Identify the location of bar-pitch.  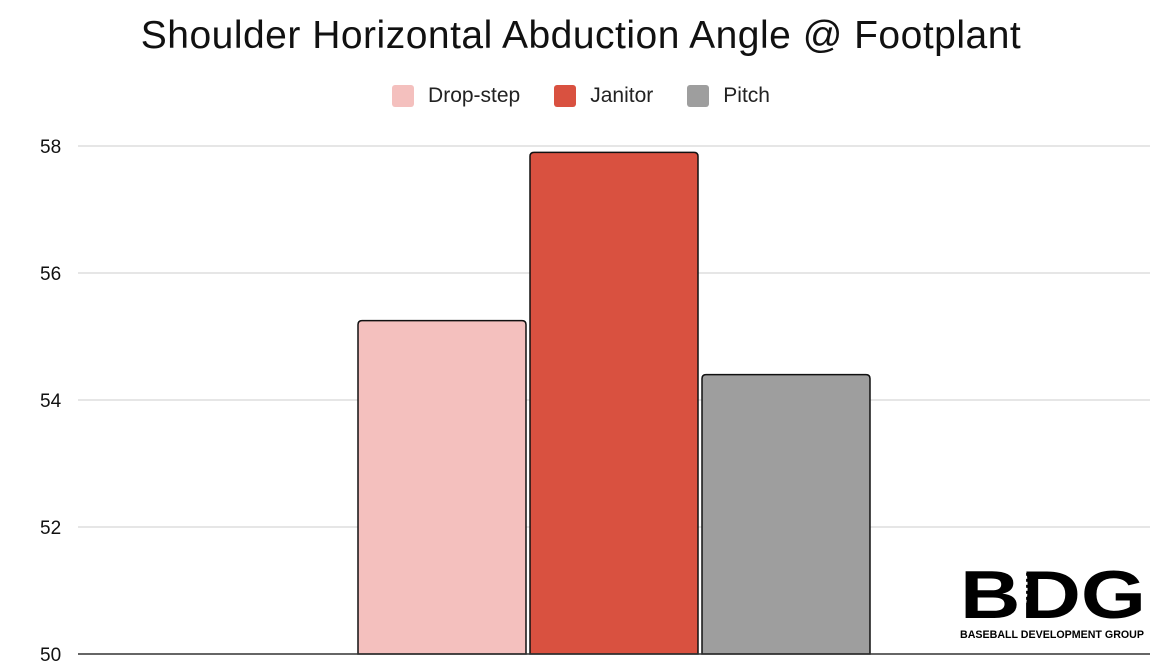
(786, 514).